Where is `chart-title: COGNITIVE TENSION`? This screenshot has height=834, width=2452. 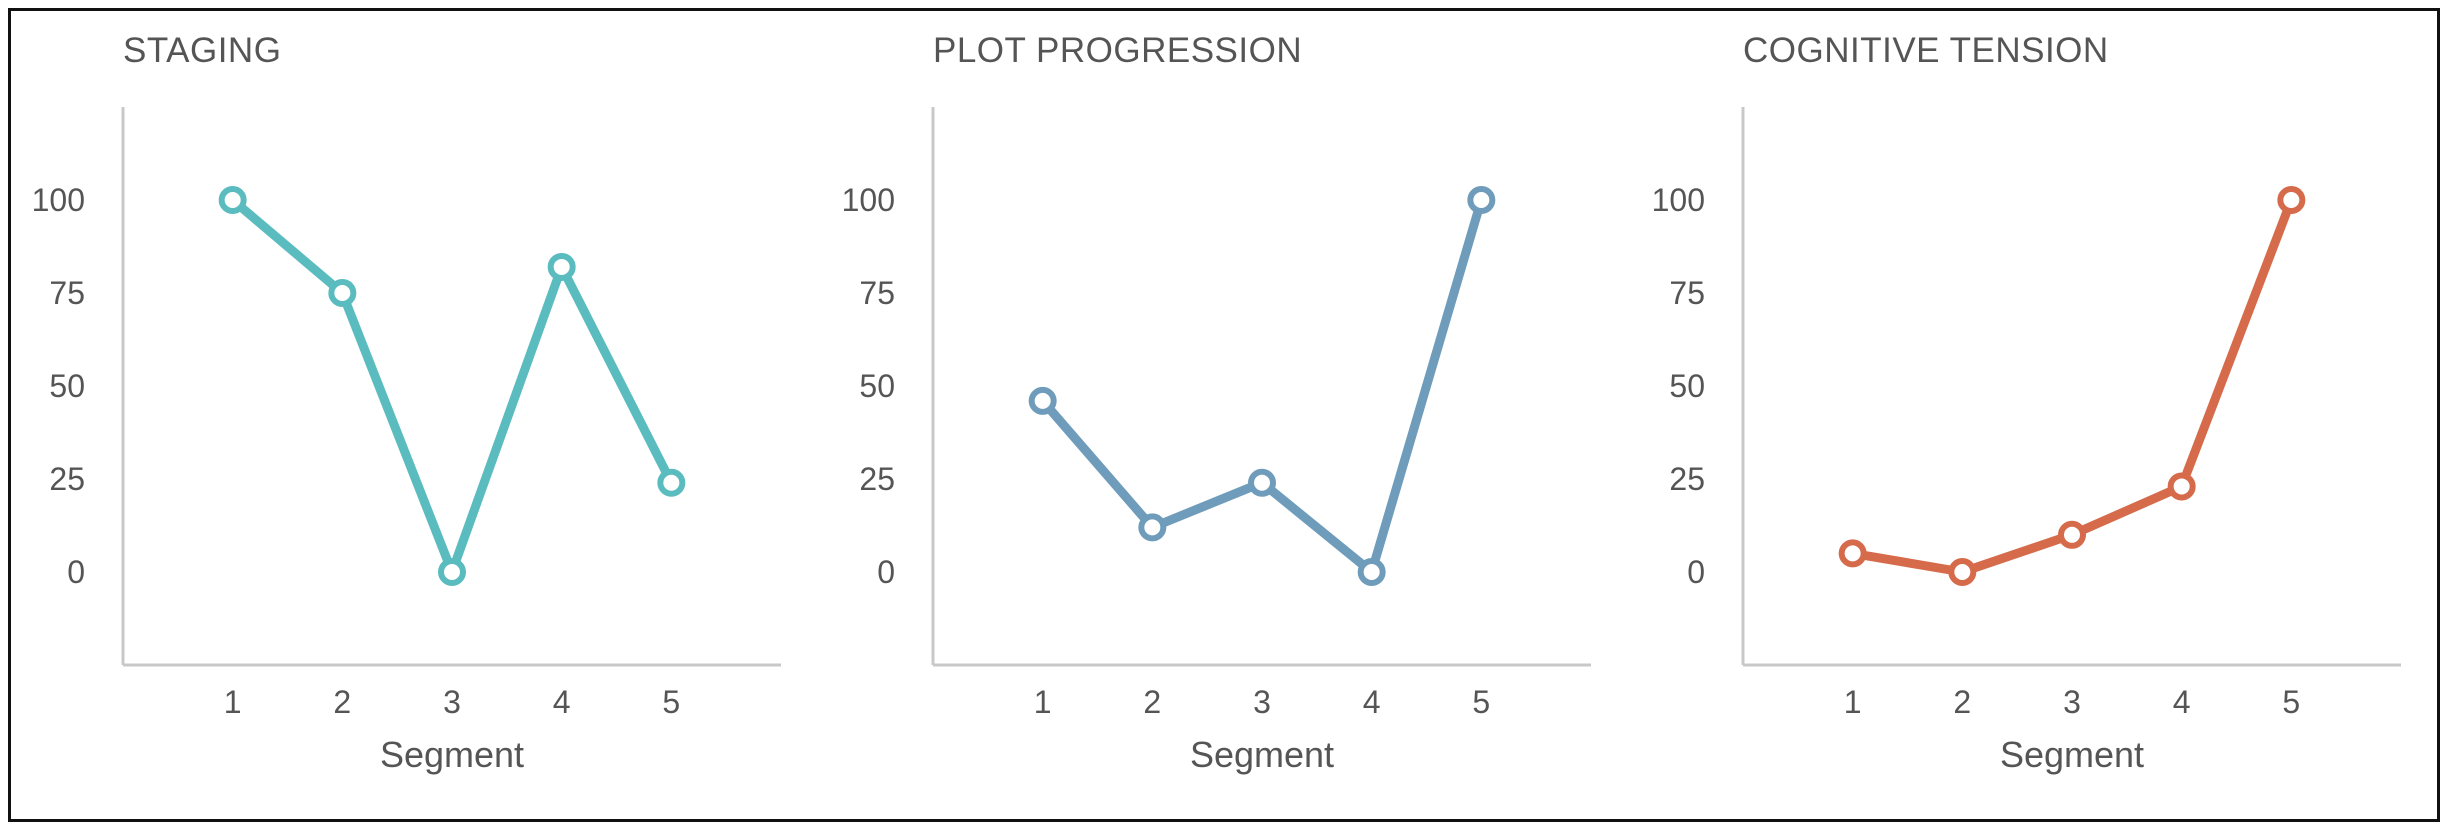
chart-title: COGNITIVE TENSION is located at coordinates (1926, 50).